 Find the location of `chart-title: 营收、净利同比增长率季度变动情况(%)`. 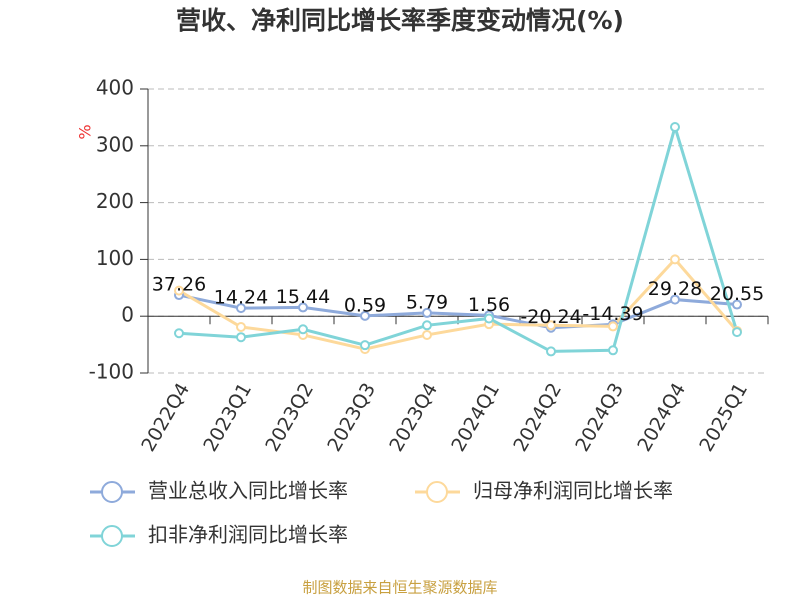

chart-title: 营收、净利同比增长率季度变动情况(%) is located at coordinates (400, 20).